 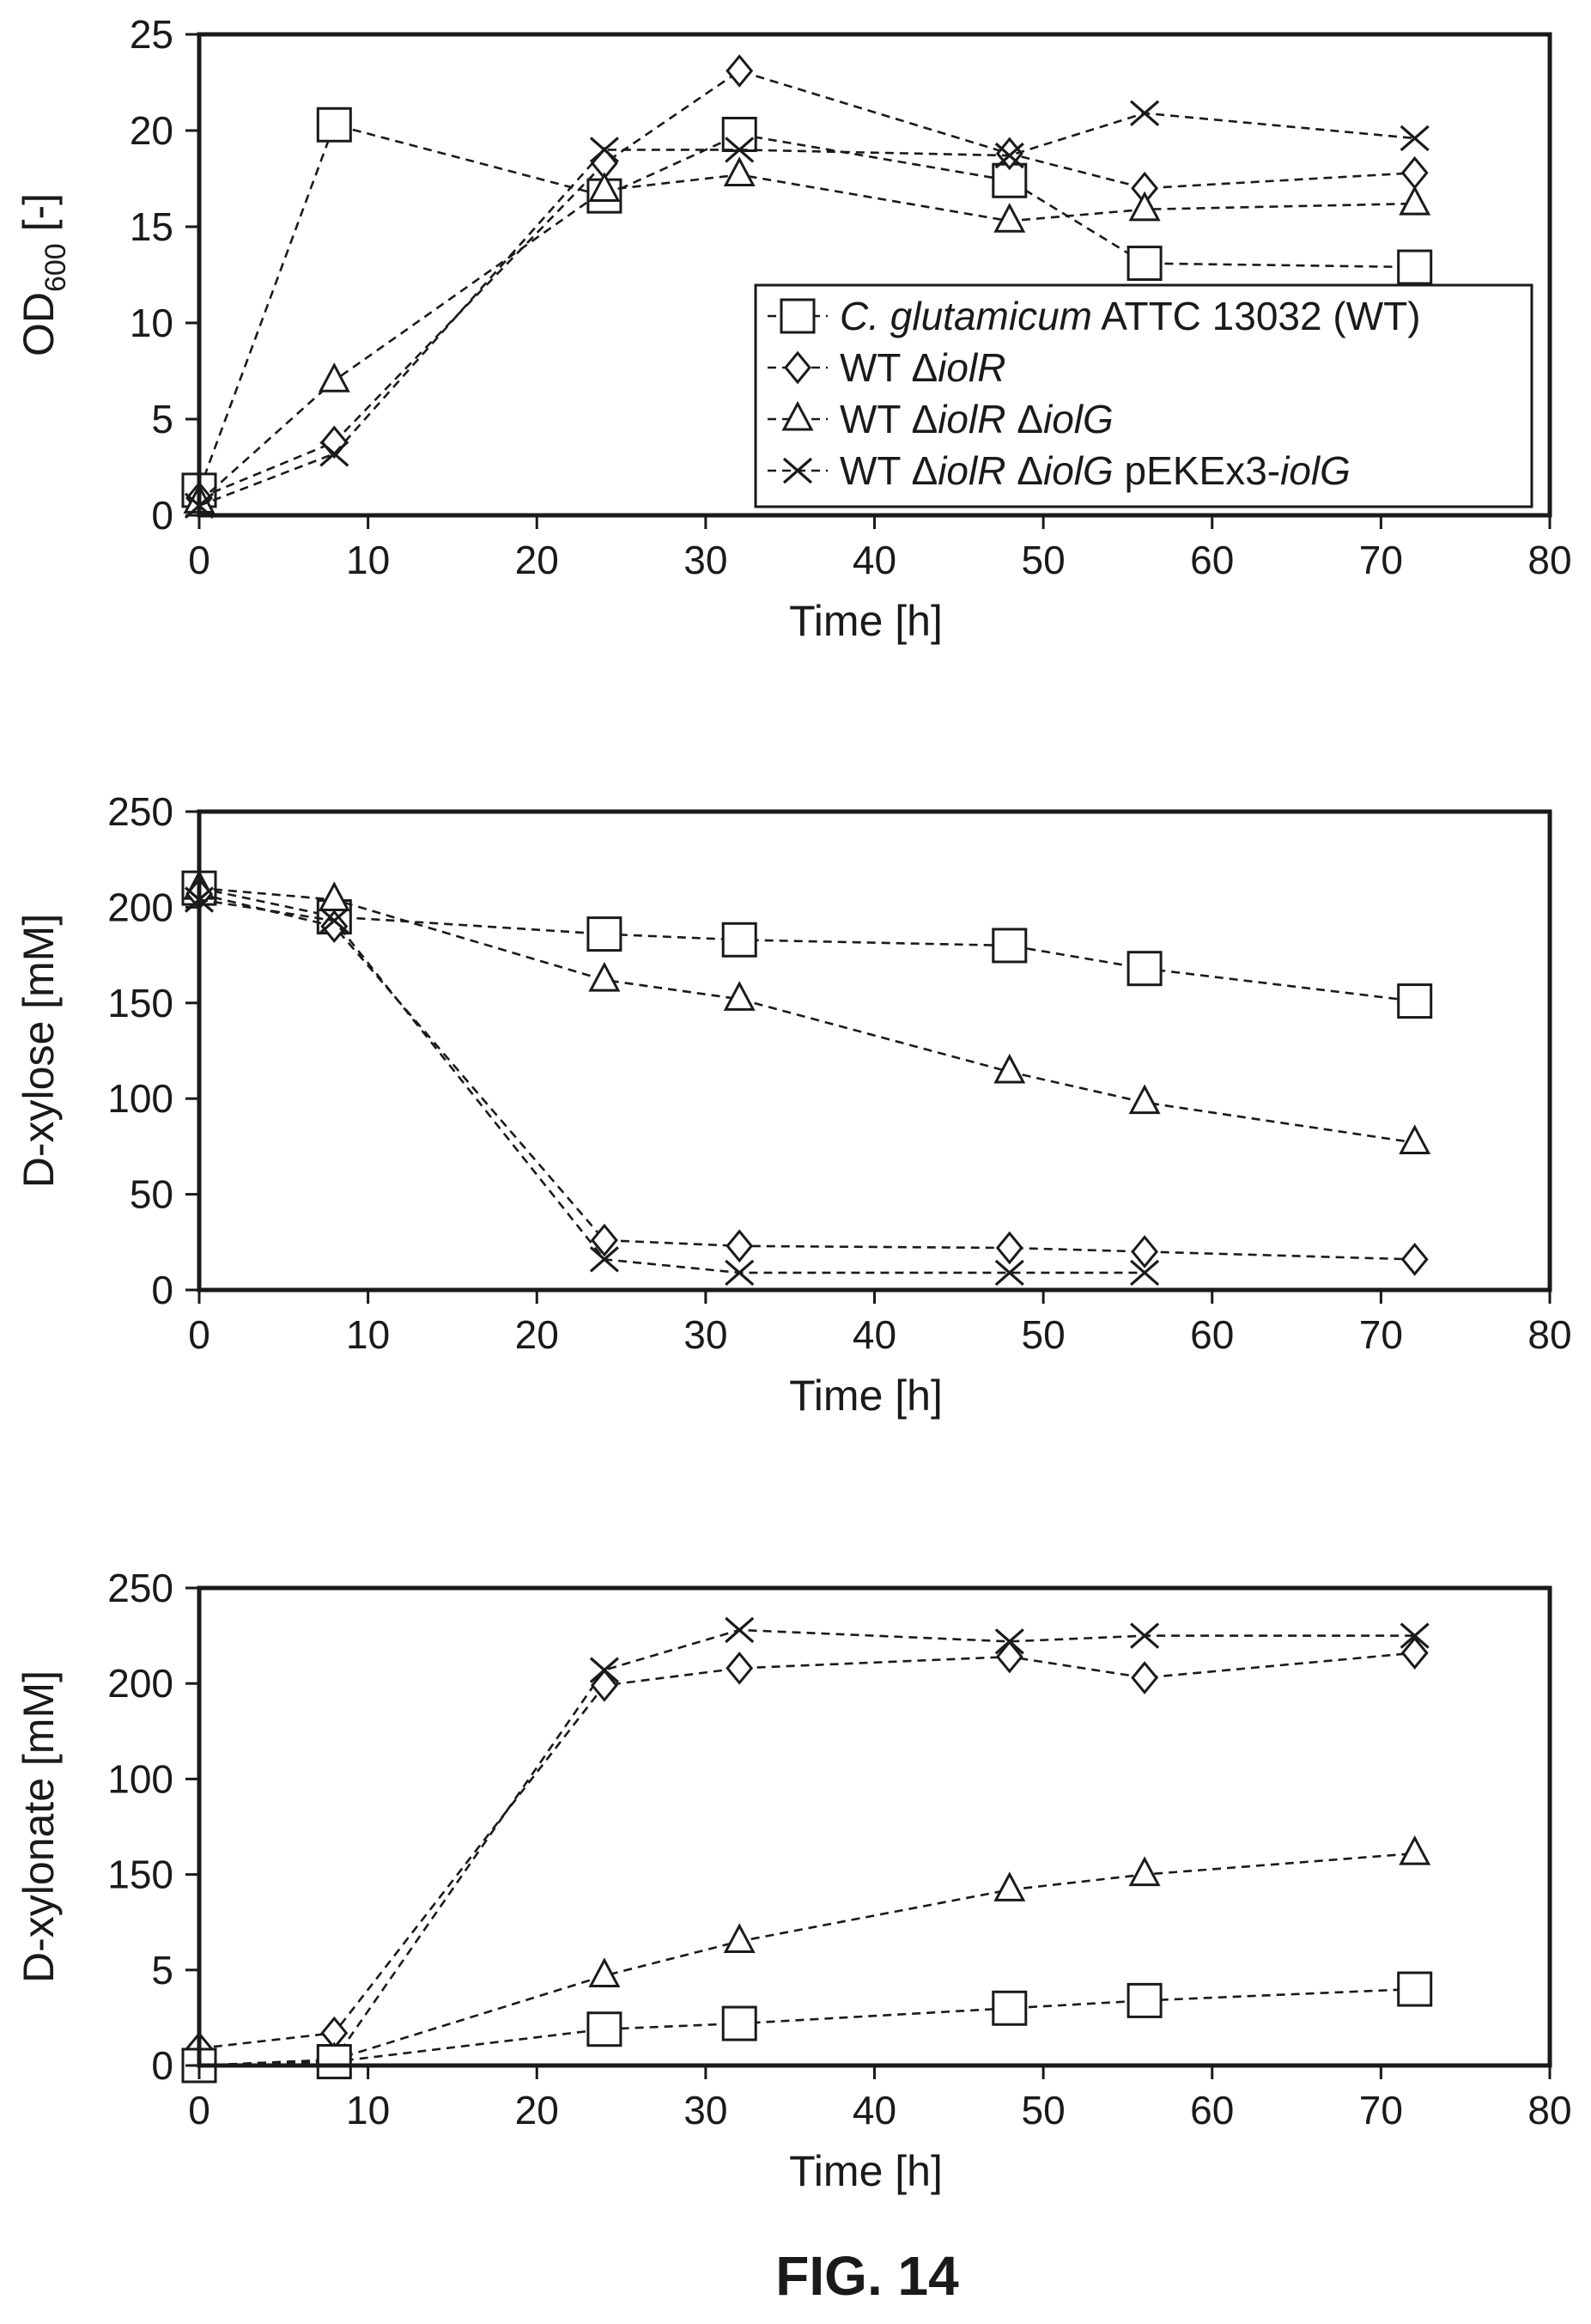 I want to click on legend-marker-triangle, so click(x=797, y=416).